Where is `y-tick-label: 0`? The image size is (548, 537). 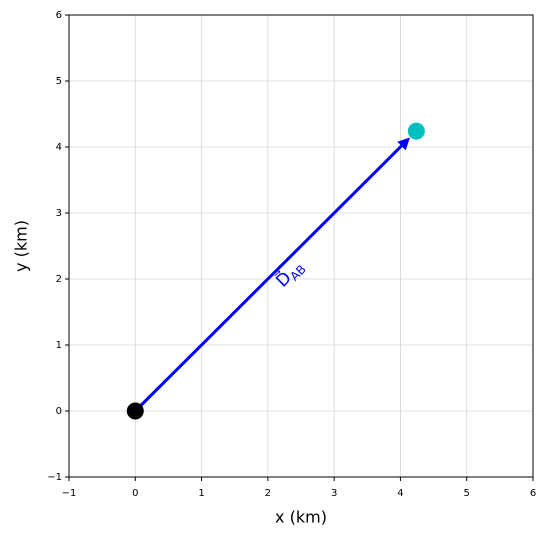
y-tick-label: 0 is located at coordinates (59, 411).